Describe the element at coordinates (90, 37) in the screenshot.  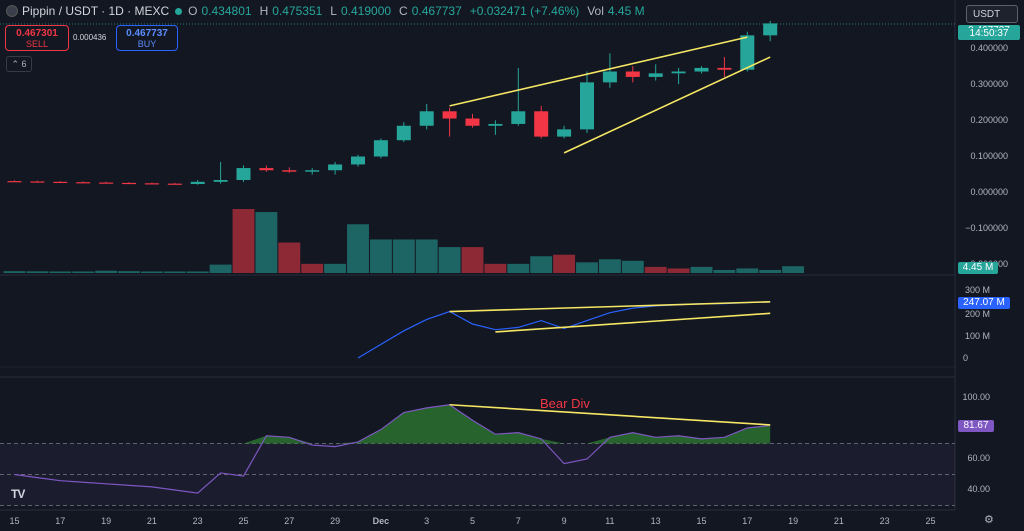
I see `spread-value: 0.000436` at that location.